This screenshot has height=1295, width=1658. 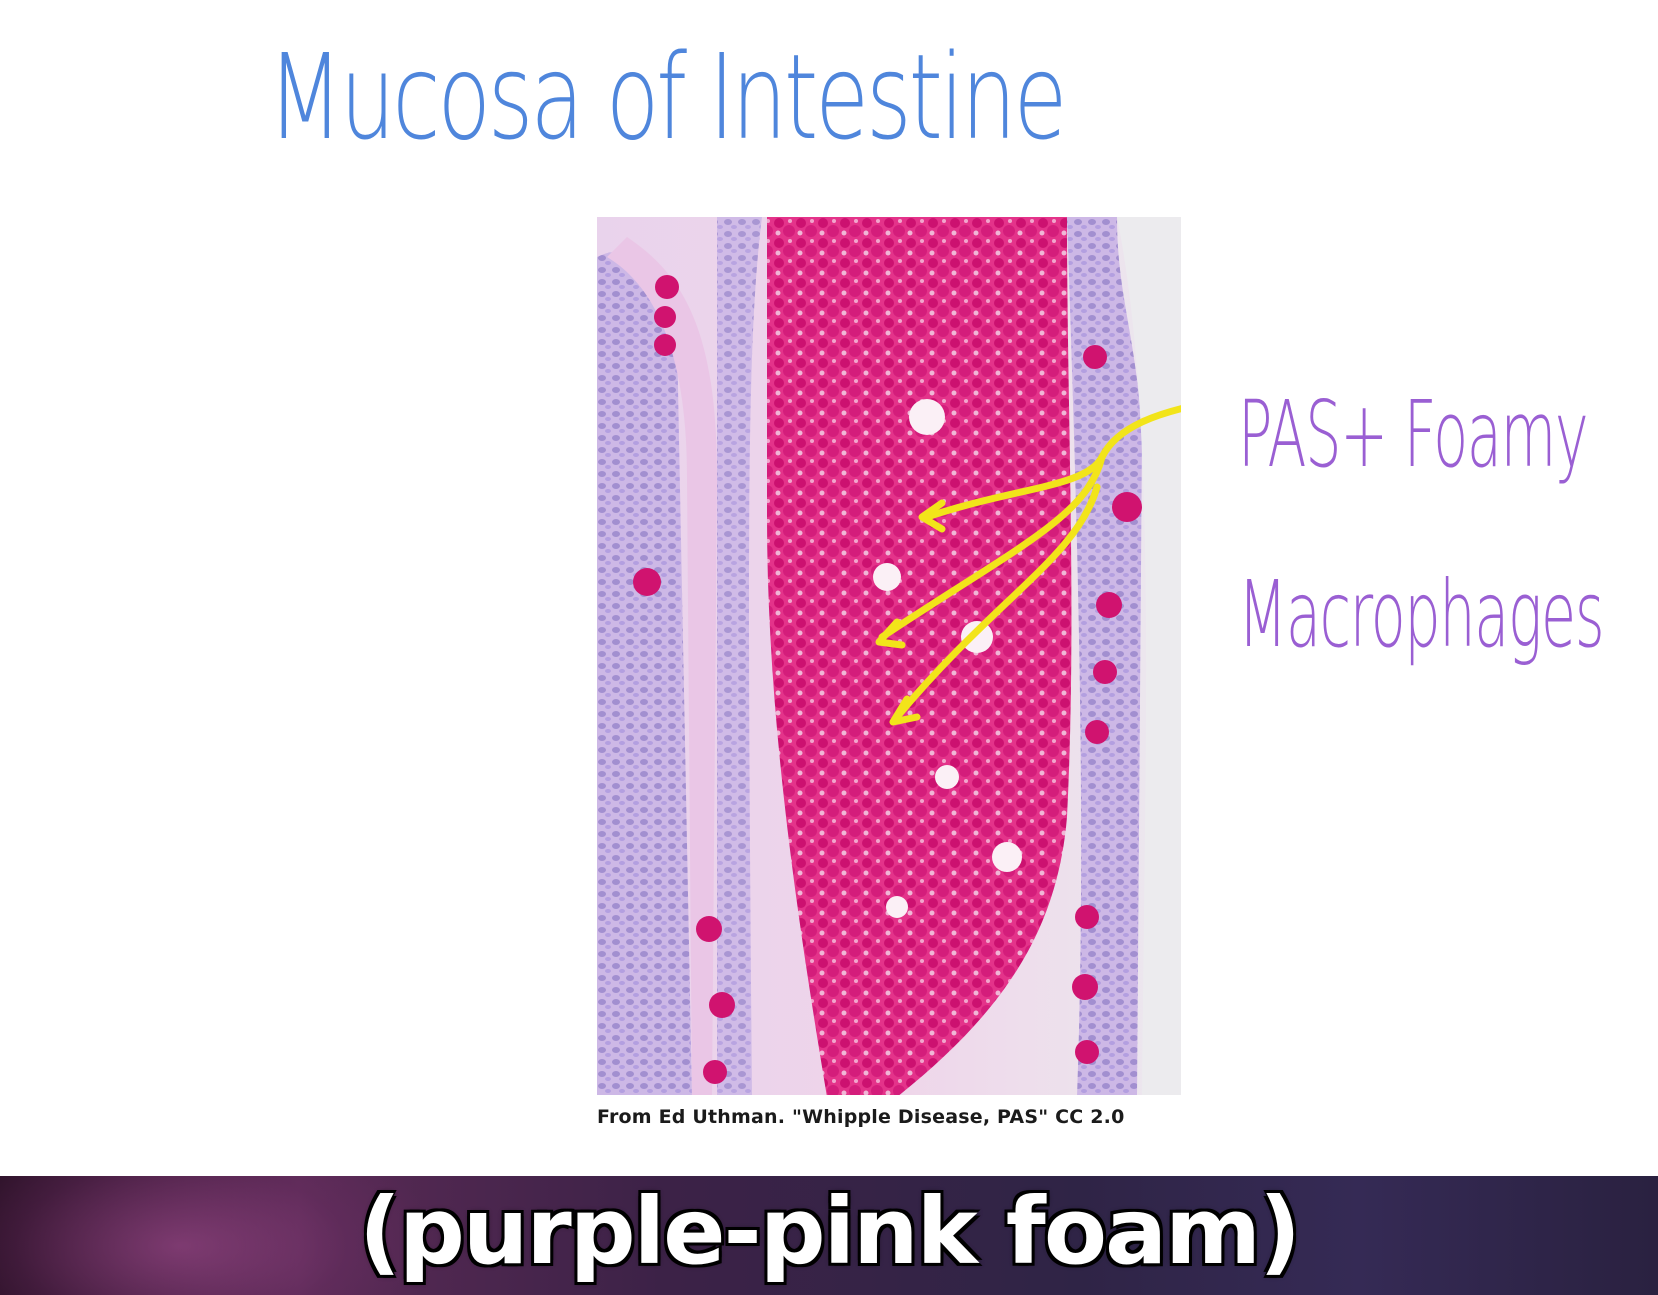 I want to click on subtitle-text: (purple-pink foam), so click(x=829, y=1231).